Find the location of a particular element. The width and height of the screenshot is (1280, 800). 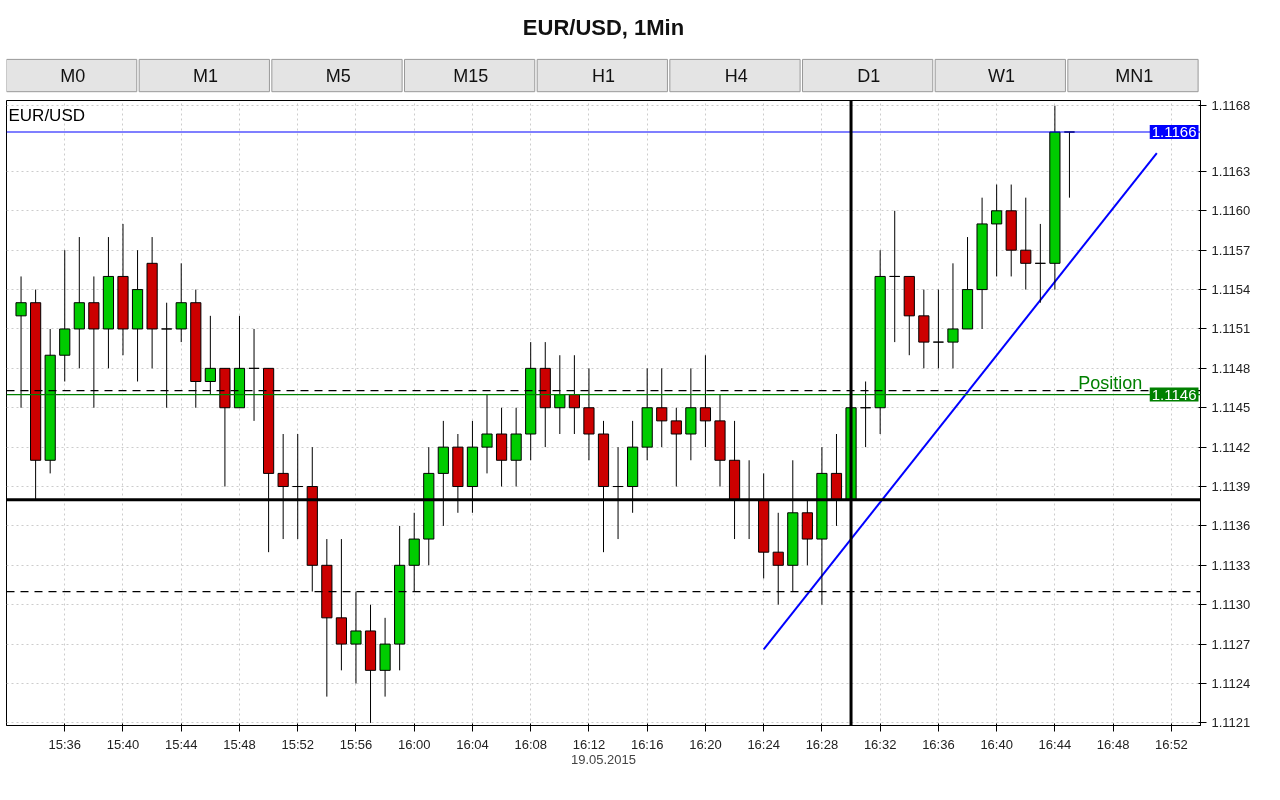

y-tick-label: 1.1148 is located at coordinates (1231, 368).